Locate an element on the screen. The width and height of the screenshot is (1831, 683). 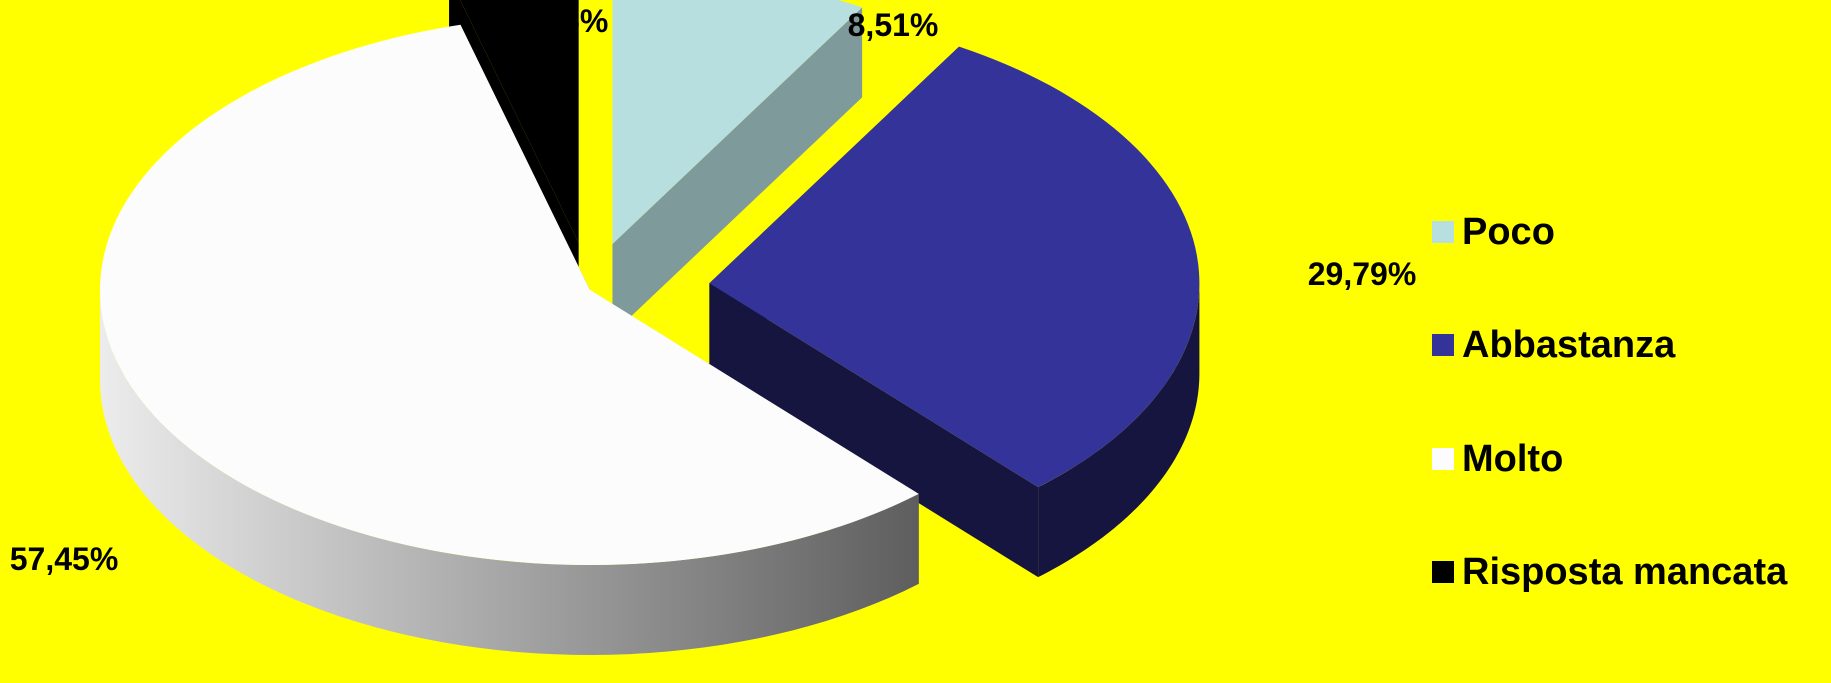
data-label-poco: 8,51% is located at coordinates (893, 25).